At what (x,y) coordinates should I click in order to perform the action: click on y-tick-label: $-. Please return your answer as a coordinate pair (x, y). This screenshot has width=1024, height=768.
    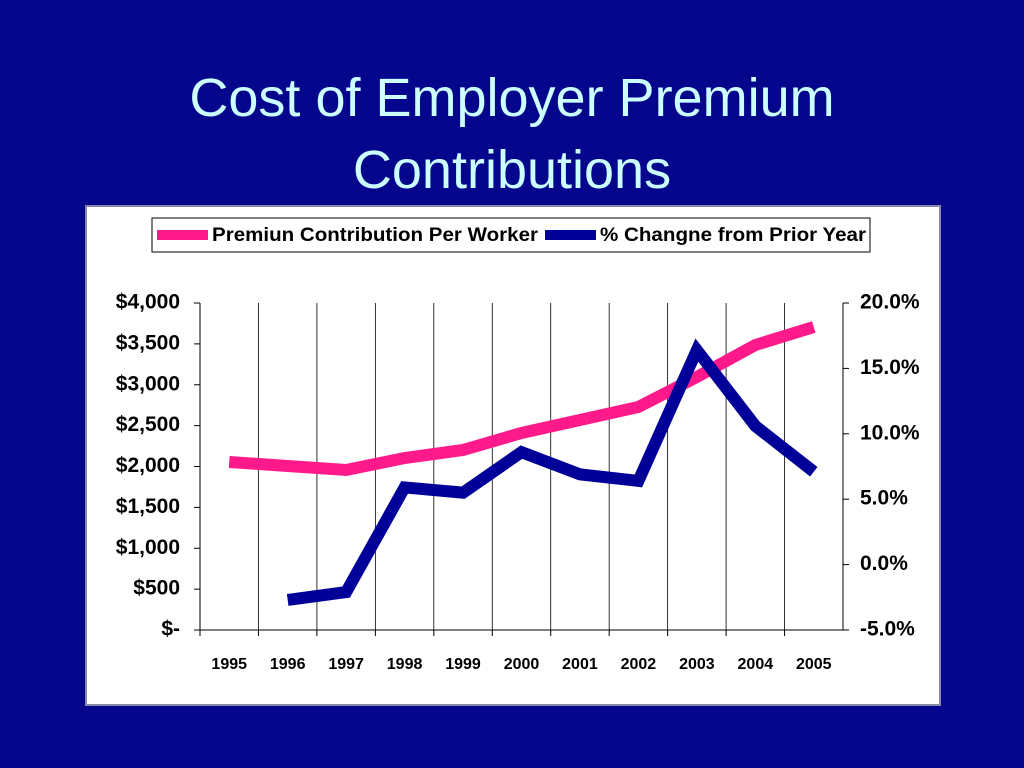
    Looking at the image, I should click on (170, 629).